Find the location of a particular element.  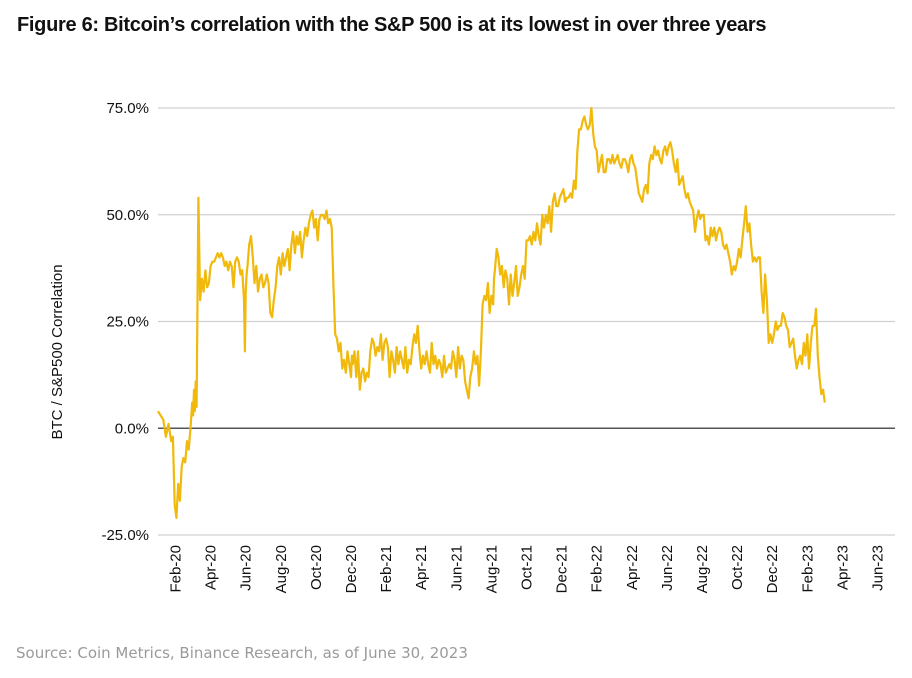

x-tick-label: Feb-22 is located at coordinates (597, 569).